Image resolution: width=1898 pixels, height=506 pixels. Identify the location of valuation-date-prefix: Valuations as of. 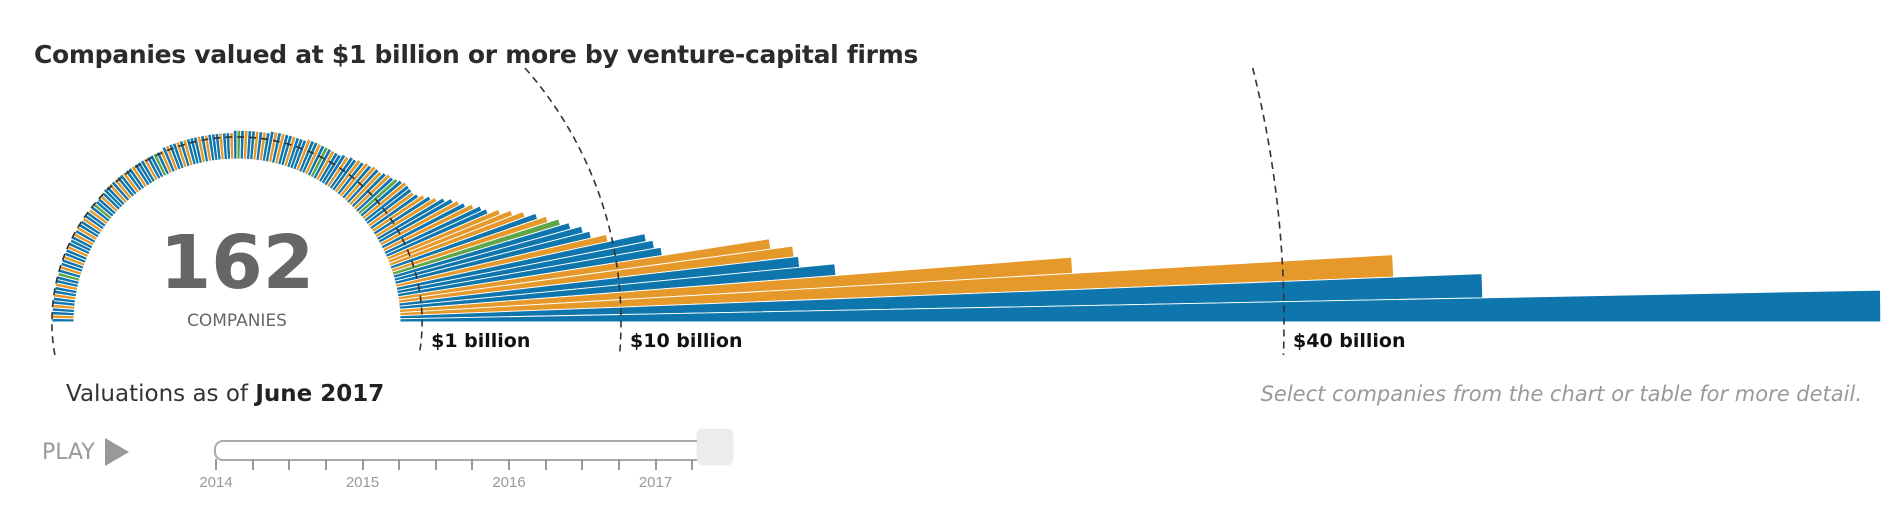
(161, 394).